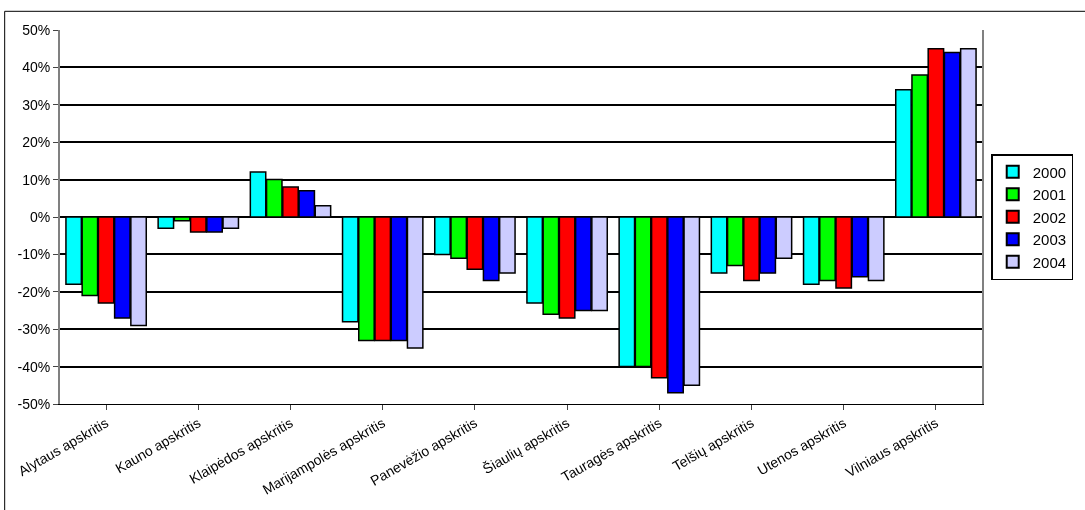 The image size is (1085, 510). I want to click on legend-label: 2003, so click(1049, 240).